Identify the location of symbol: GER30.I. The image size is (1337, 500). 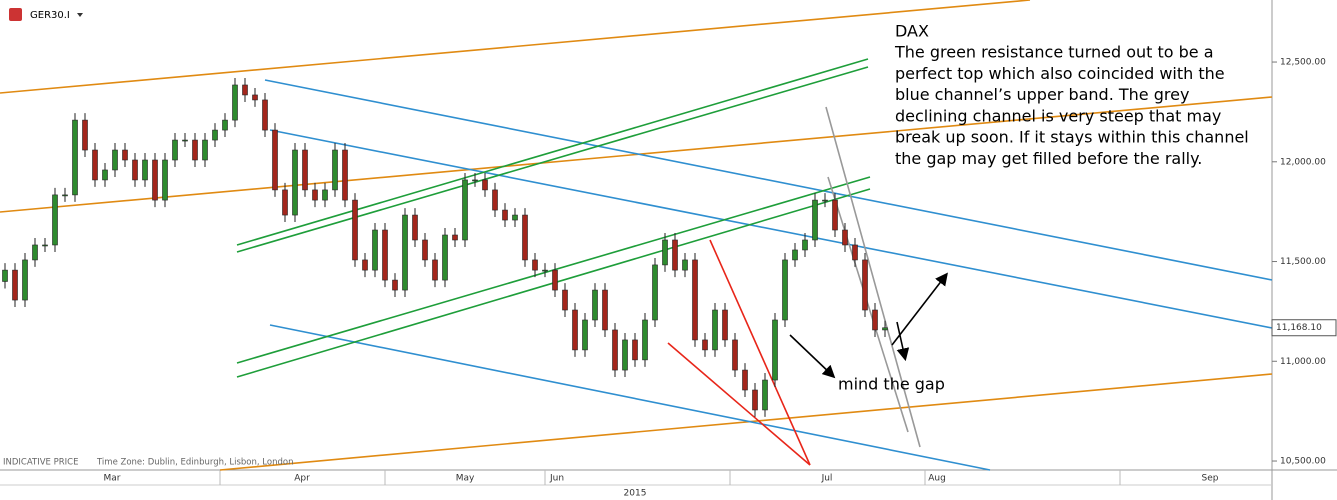
(50, 15).